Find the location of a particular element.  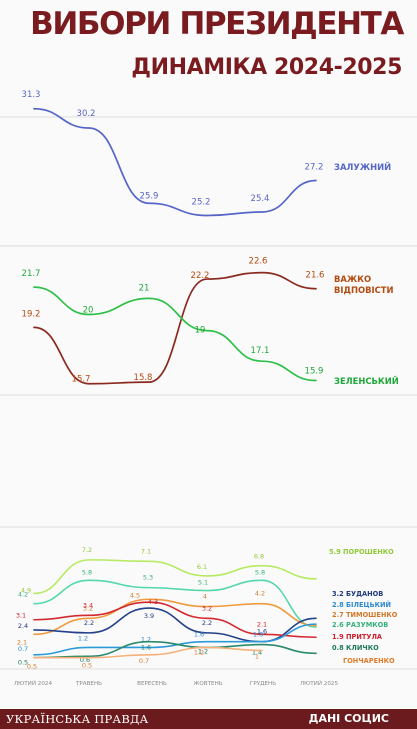

series-3-3-line is located at coordinates (175, 617).